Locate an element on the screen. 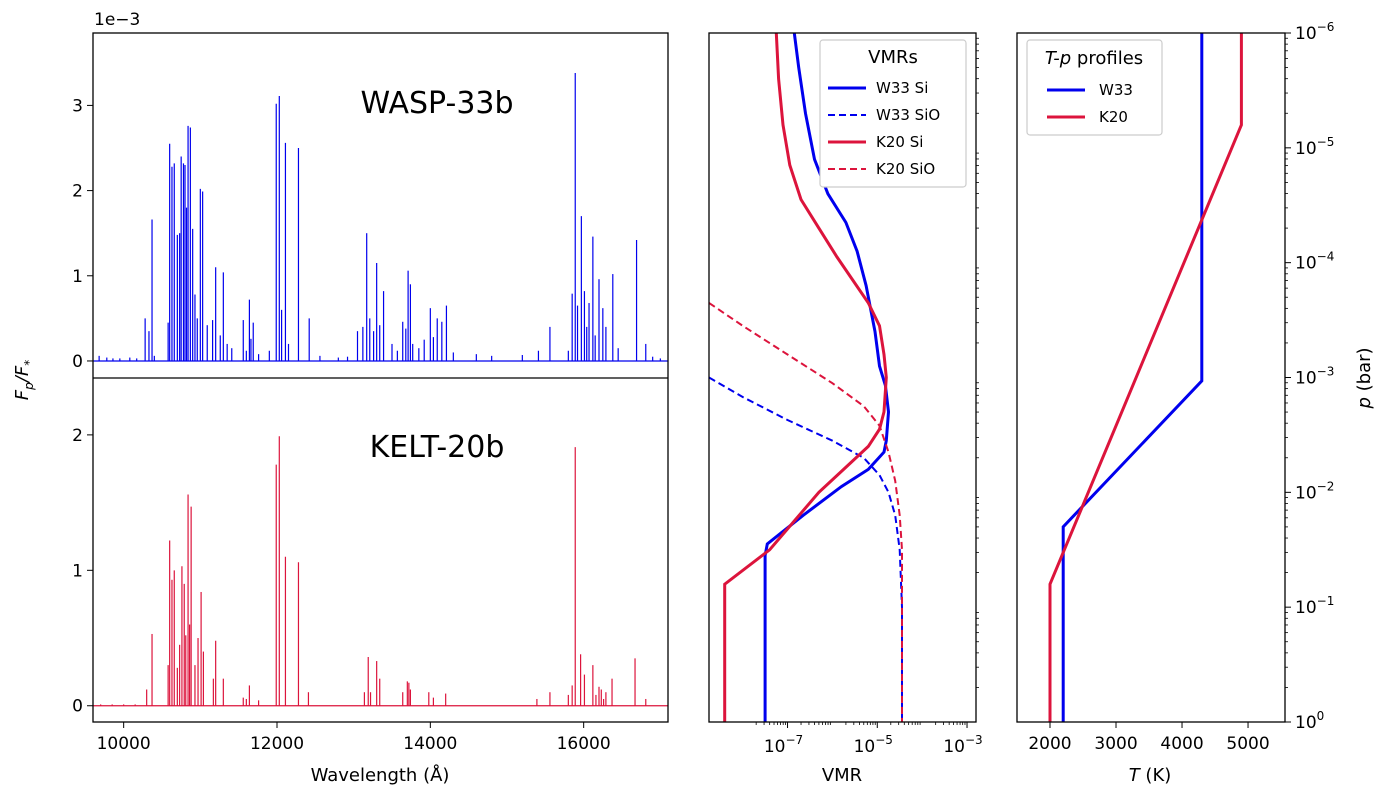  vmr-legend: VMRs W33 Si W33 SiO K20 Si K20 SiO is located at coordinates (893, 113).